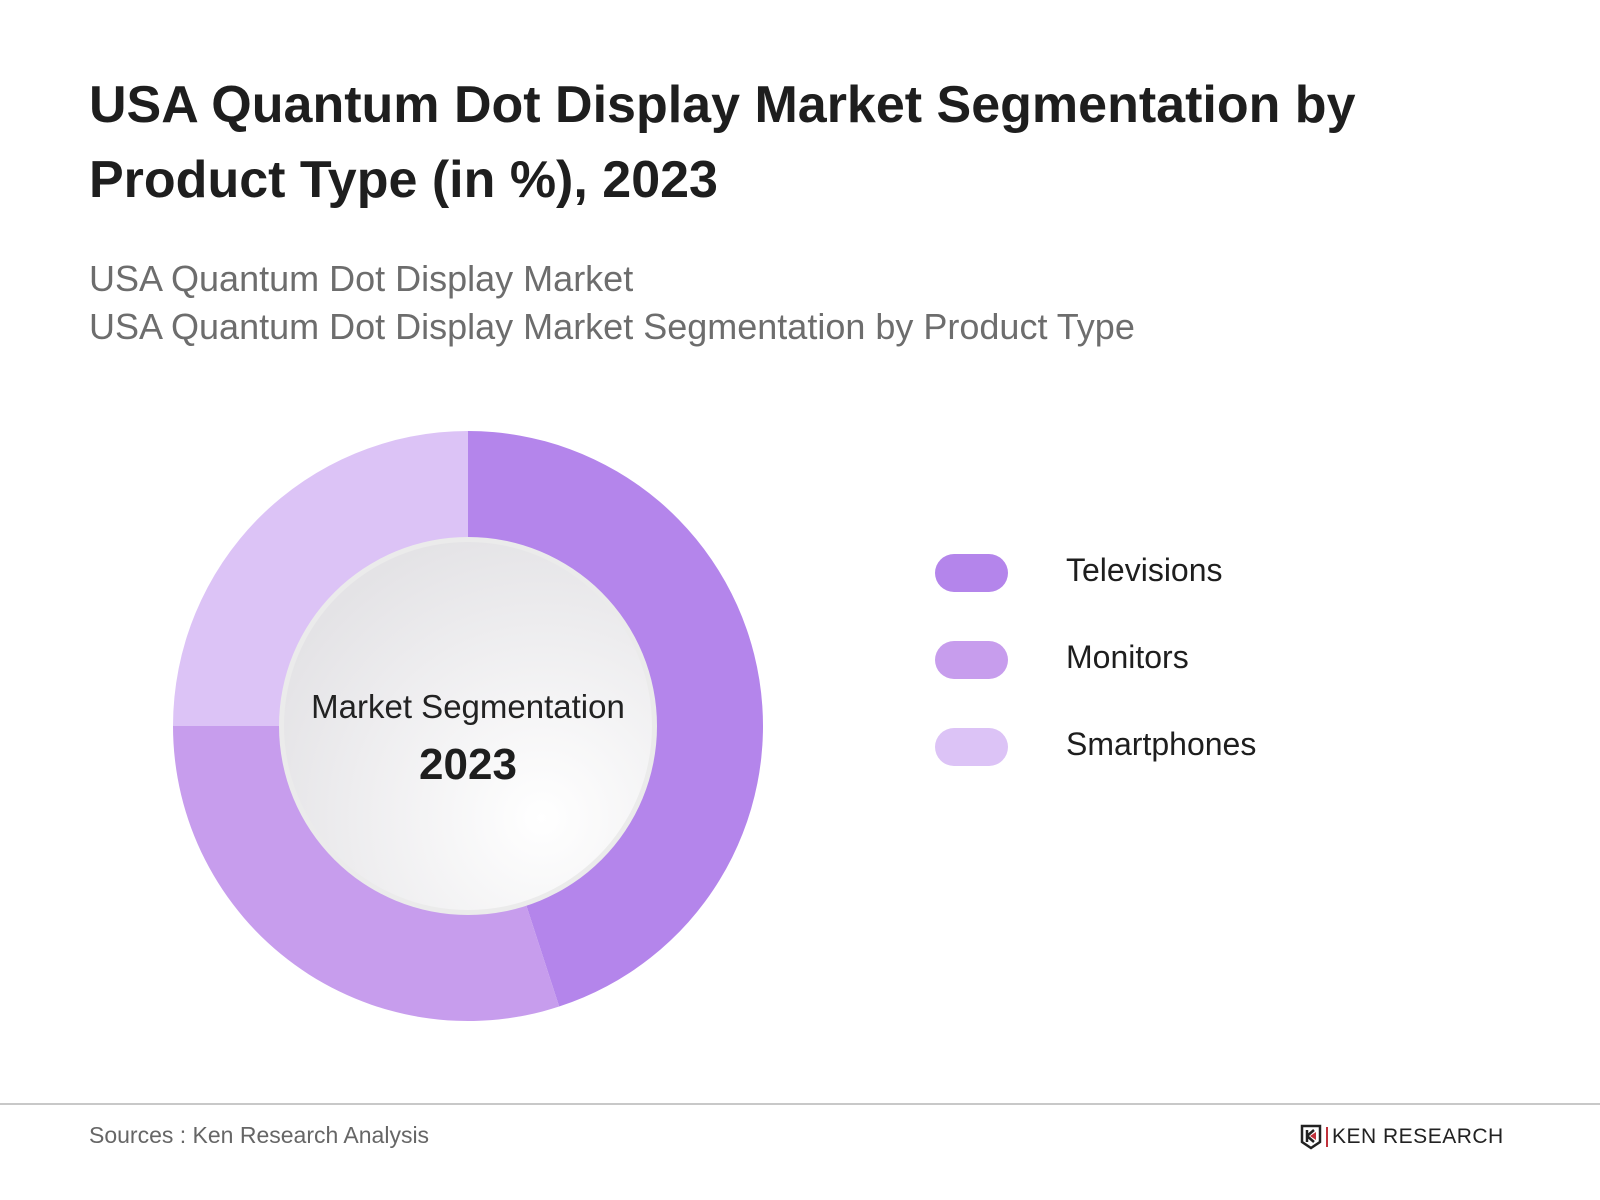 Image resolution: width=1600 pixels, height=1200 pixels. I want to click on center-year: 2023, so click(468, 764).